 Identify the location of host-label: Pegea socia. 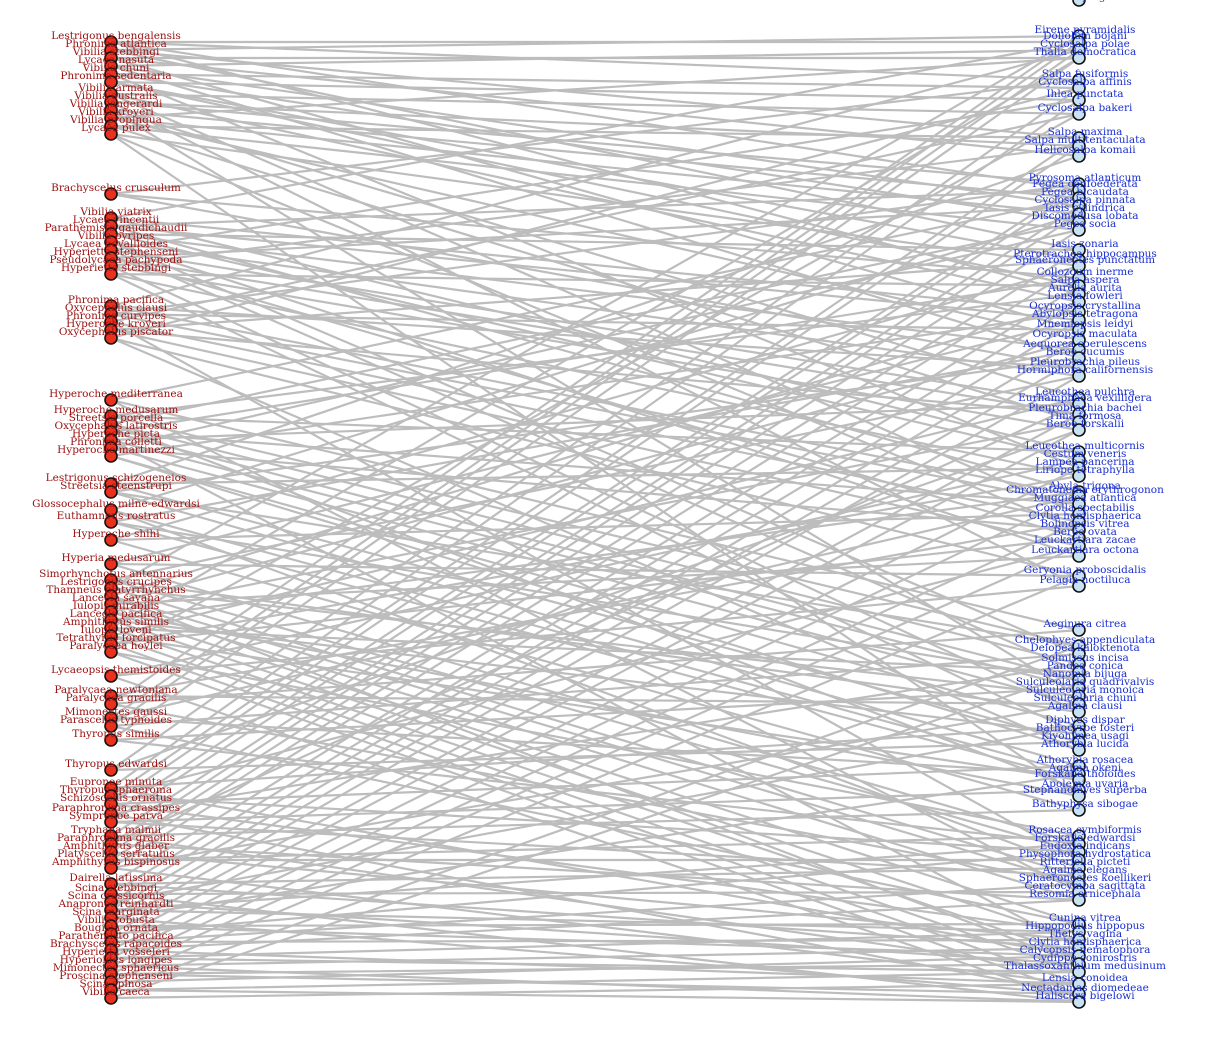
(1085, 224).